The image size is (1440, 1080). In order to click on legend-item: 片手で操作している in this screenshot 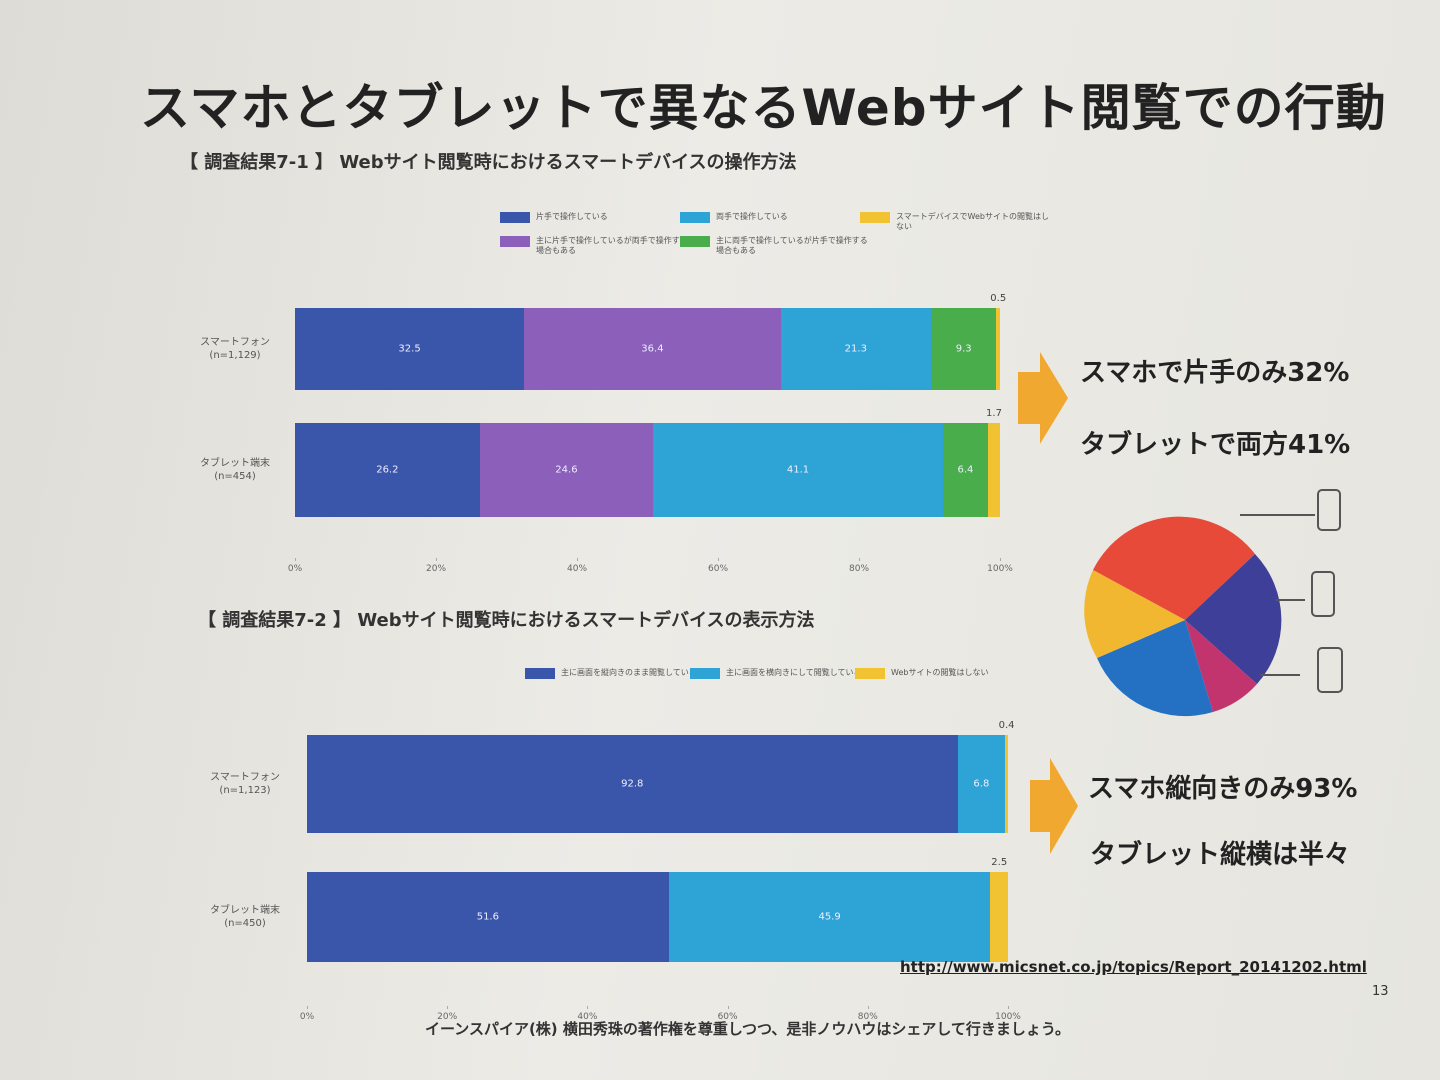, I will do `click(595, 217)`.